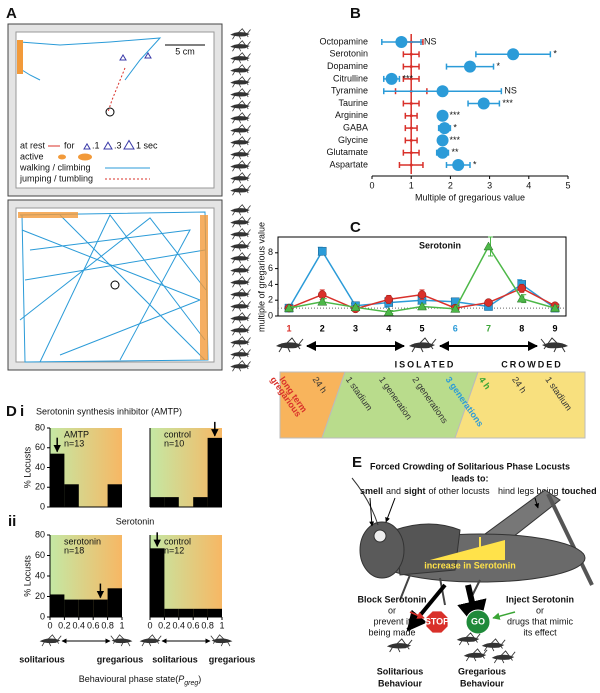 This screenshot has width=600, height=693. Describe the element at coordinates (270, 300) in the screenshot. I see `y-tick-label: 2` at that location.